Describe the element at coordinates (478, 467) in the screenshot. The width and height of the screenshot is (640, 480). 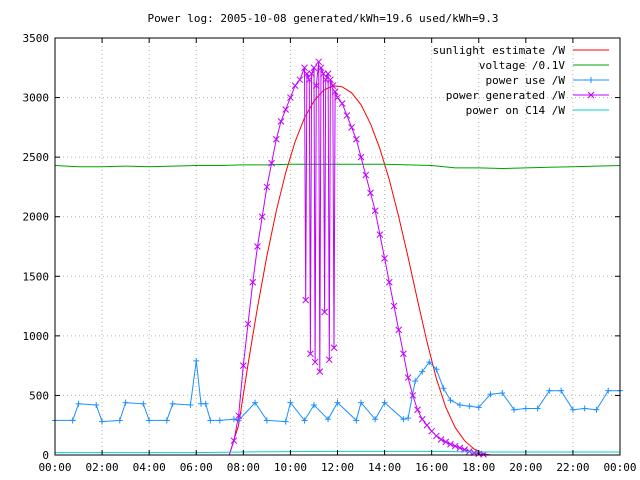
I see `x-tick-label: 18:00` at that location.